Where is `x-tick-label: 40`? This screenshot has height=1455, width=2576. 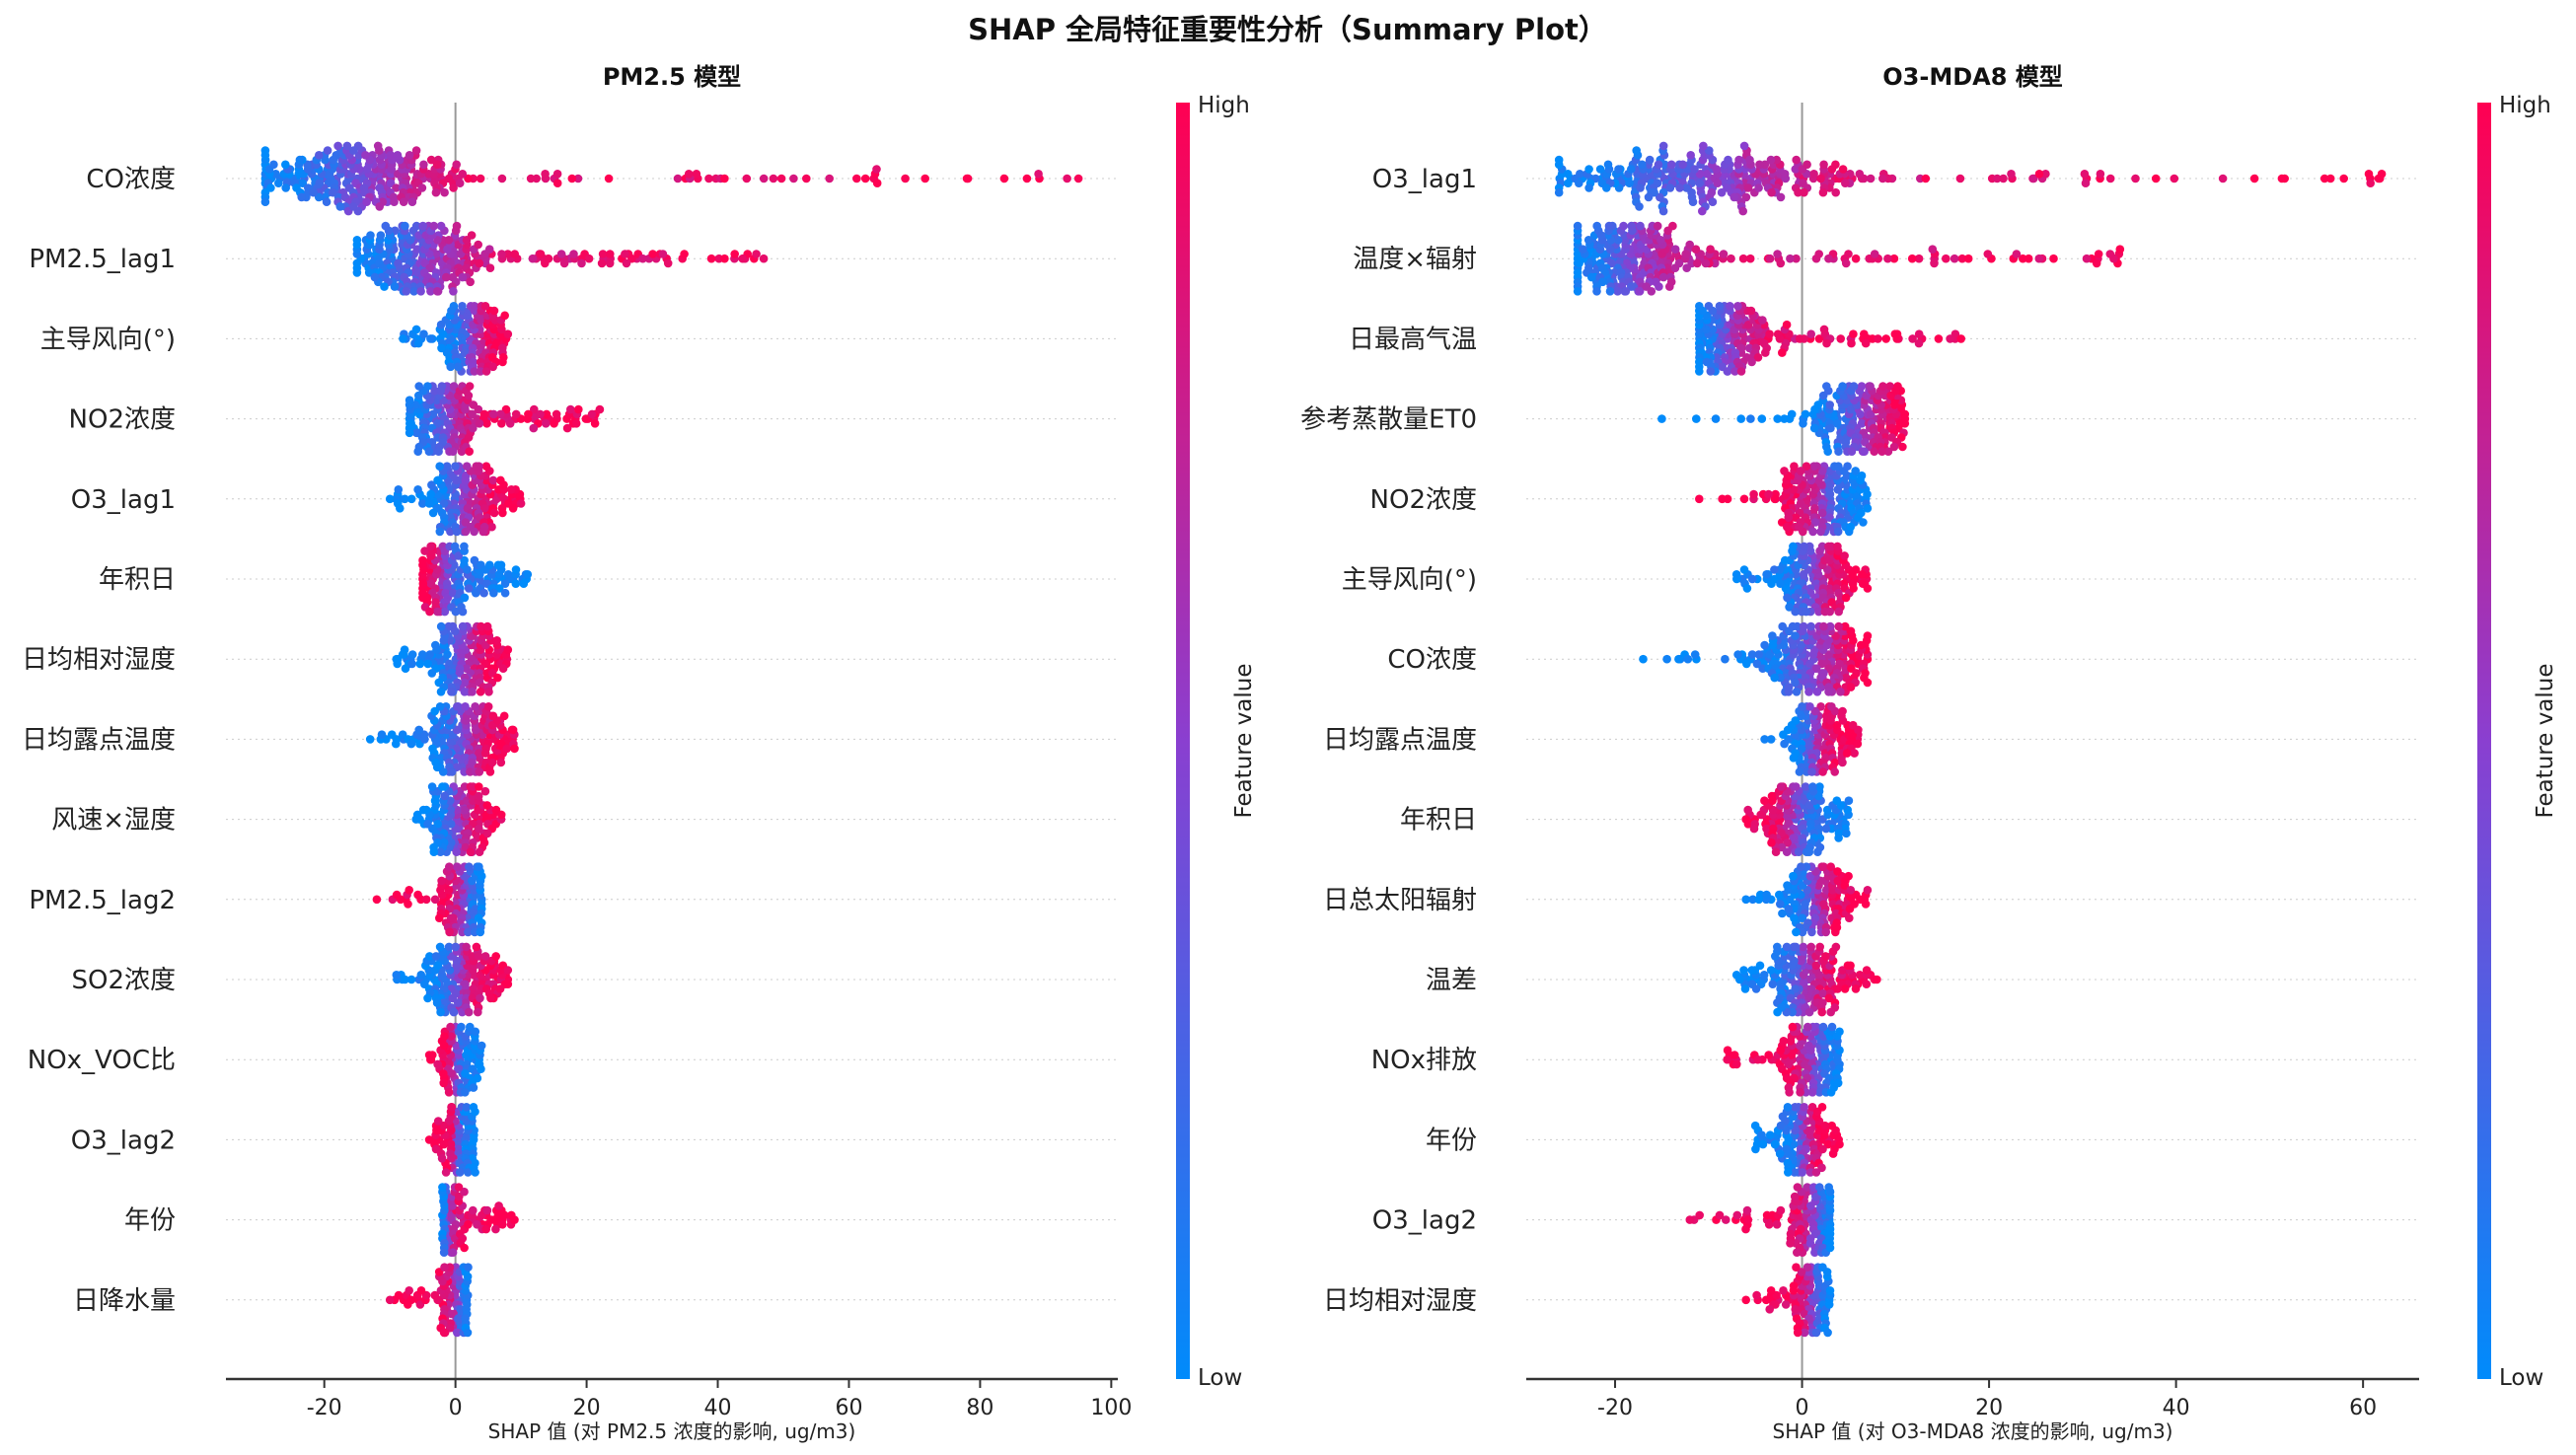
x-tick-label: 40 is located at coordinates (718, 1408).